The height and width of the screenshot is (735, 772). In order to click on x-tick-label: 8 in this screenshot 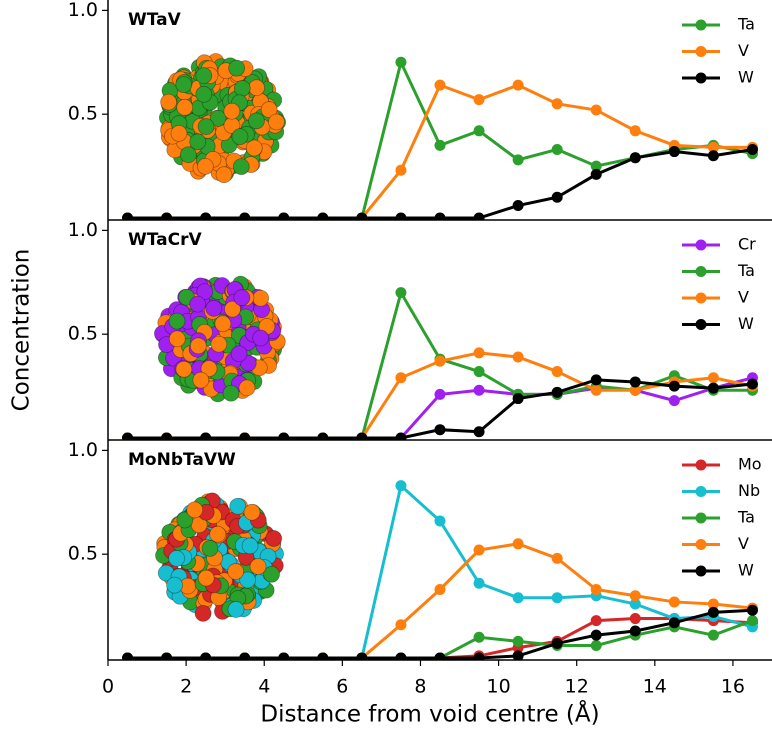, I will do `click(420, 687)`.